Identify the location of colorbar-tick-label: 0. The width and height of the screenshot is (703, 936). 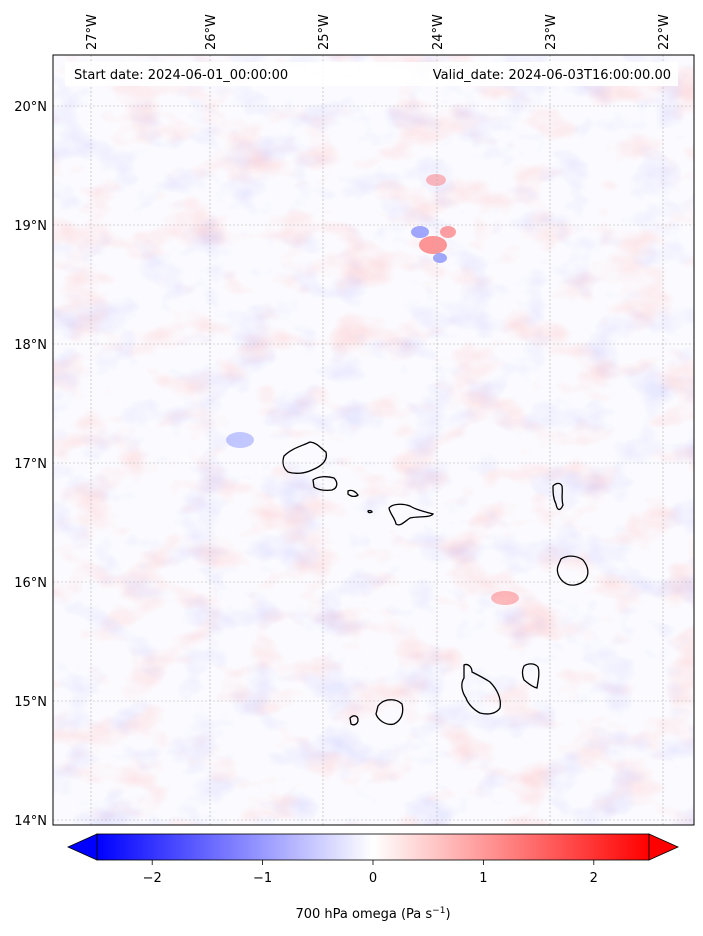
(373, 878).